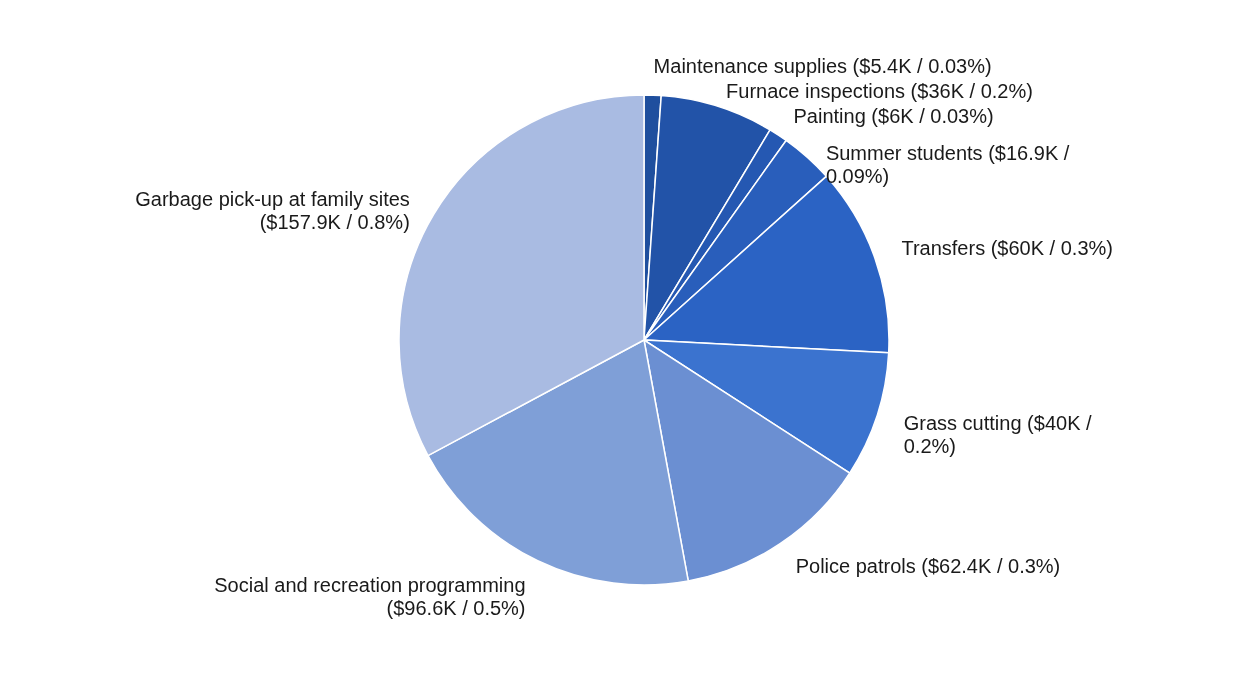 This screenshot has width=1248, height=673. Describe the element at coordinates (1007, 248) in the screenshot. I see `slice-label: Transfers ($60K / 0.3%)` at that location.